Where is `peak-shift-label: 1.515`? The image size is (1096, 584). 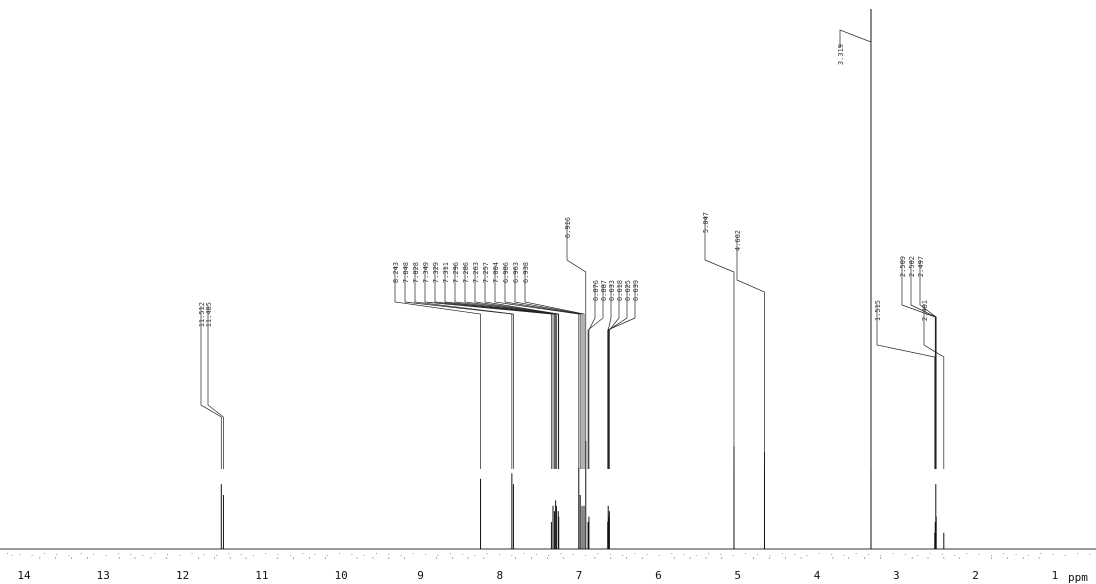
peak-shift-label: 1.515 is located at coordinates (878, 310).